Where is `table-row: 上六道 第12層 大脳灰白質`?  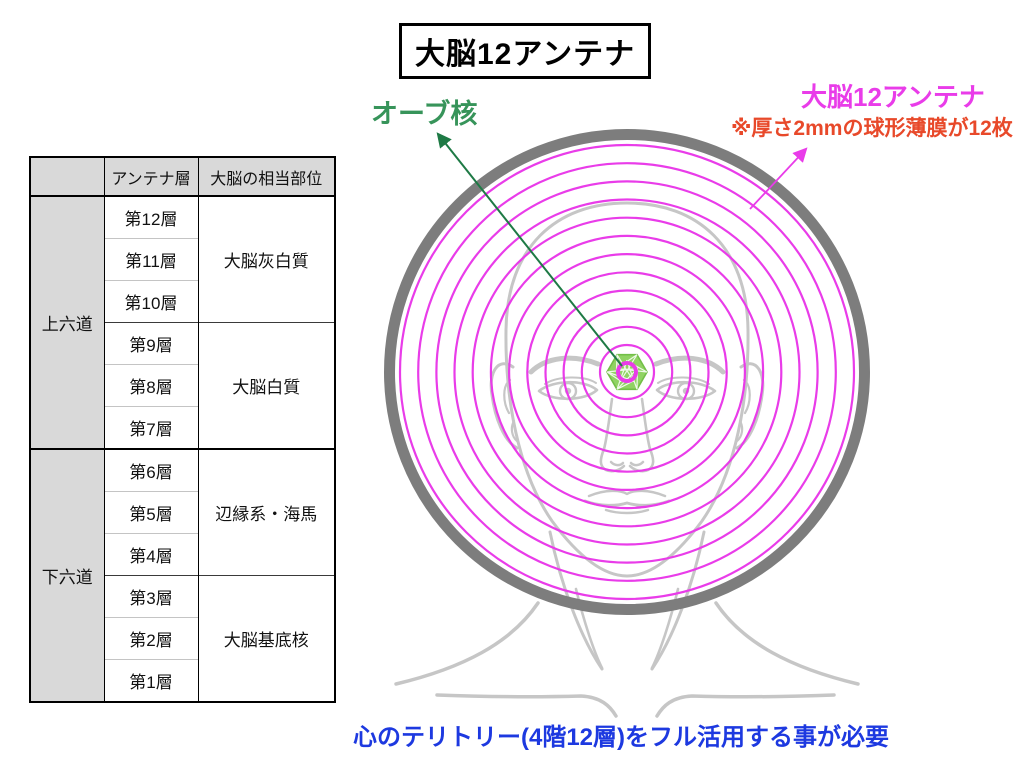
table-row: 上六道 第12層 大脳灰白質 is located at coordinates (182, 322).